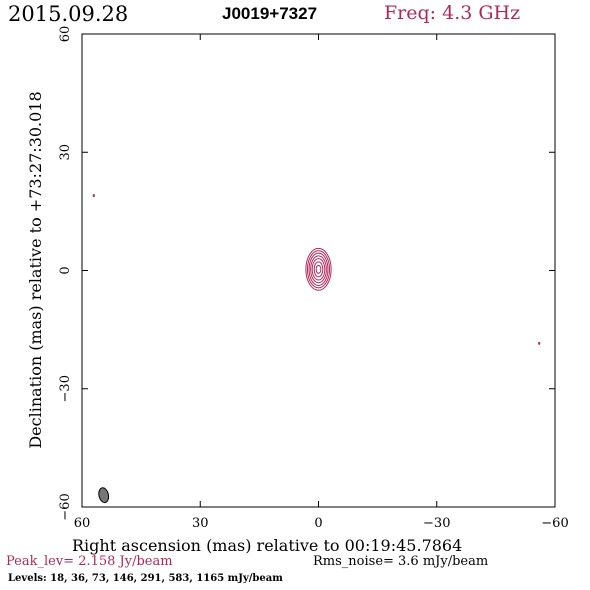 This screenshot has height=590, width=590. What do you see at coordinates (82, 523) in the screenshot?
I see `x-tick-label: 60` at bounding box center [82, 523].